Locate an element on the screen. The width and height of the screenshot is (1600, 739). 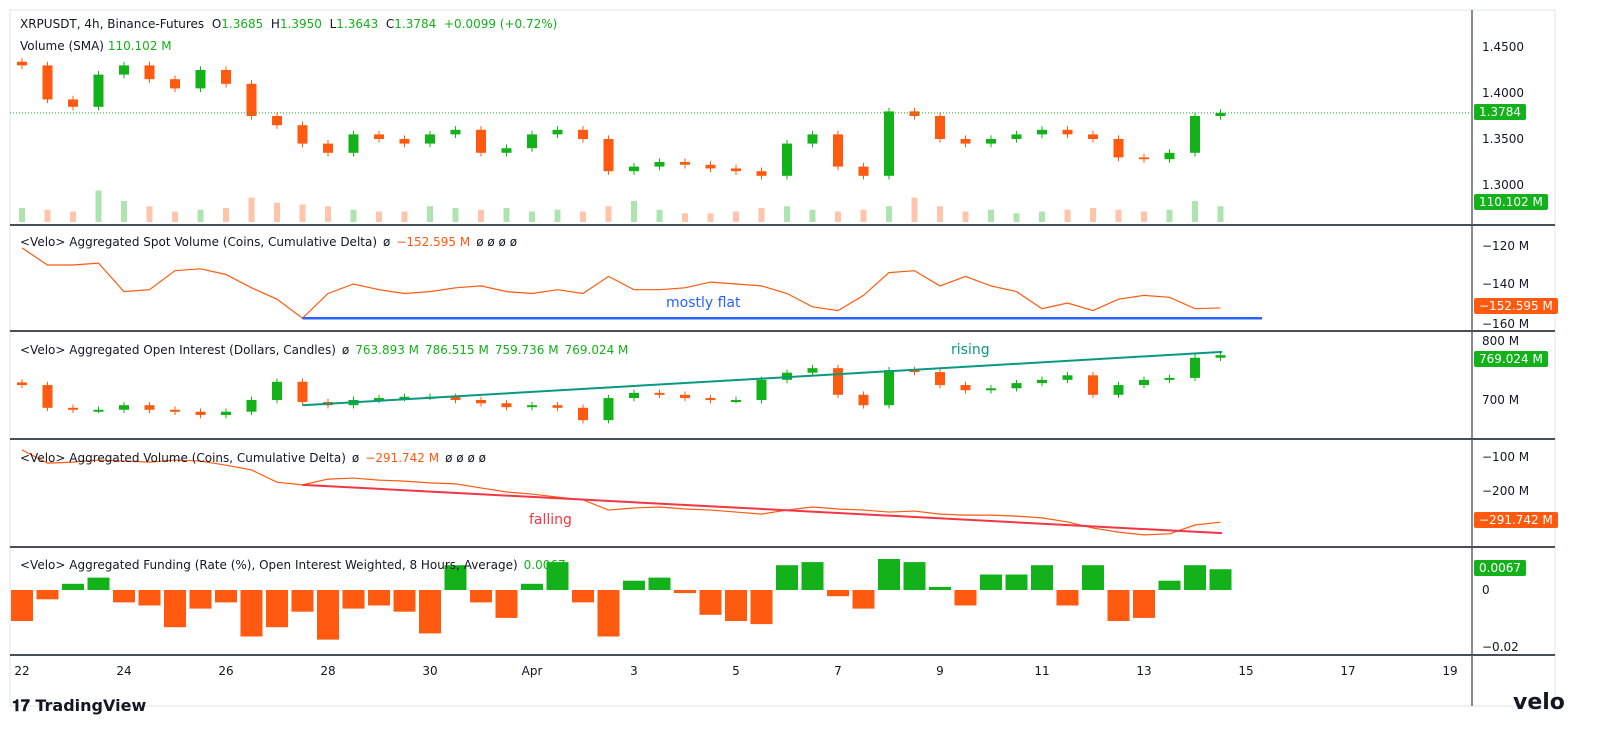
funding-tick: 0 is located at coordinates (1486, 590).